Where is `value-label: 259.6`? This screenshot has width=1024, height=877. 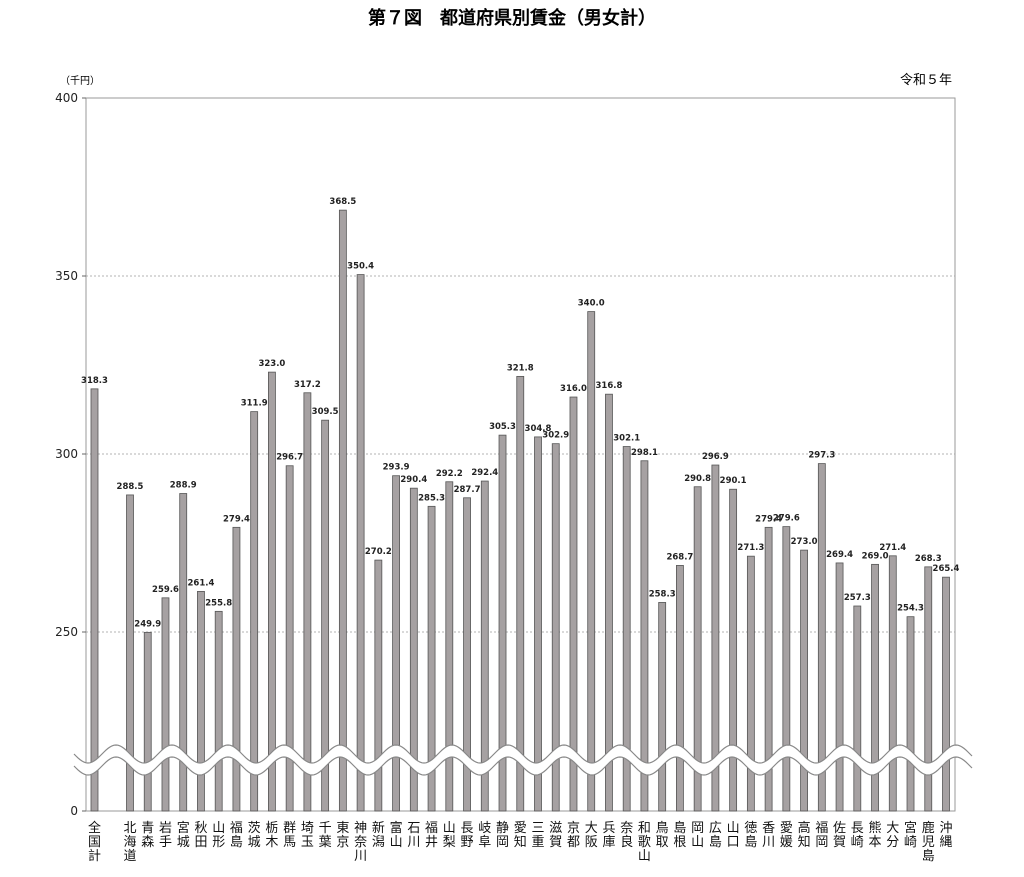 value-label: 259.6 is located at coordinates (165, 590).